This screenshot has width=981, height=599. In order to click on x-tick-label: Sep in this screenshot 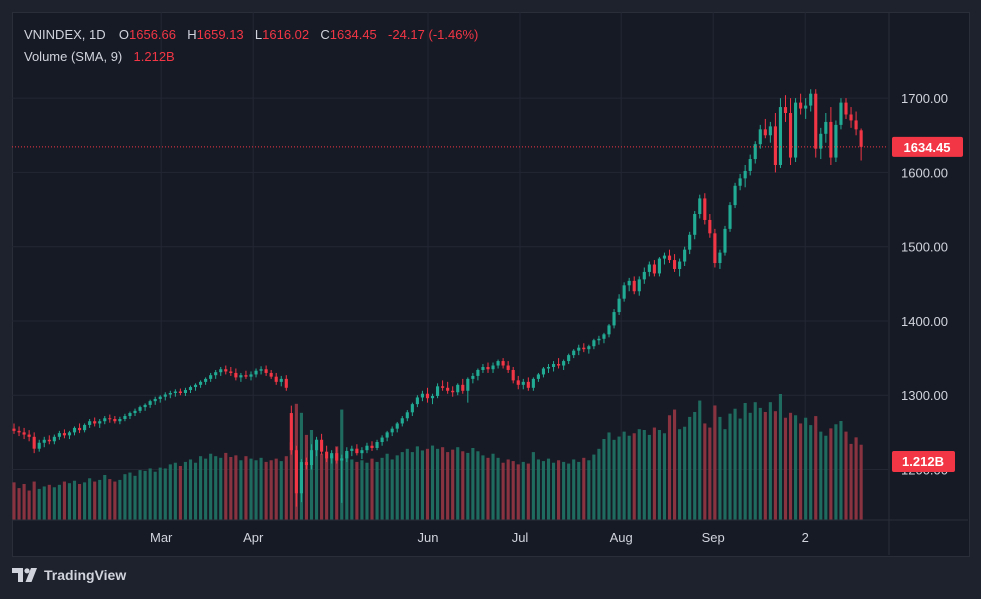, I will do `click(713, 537)`.